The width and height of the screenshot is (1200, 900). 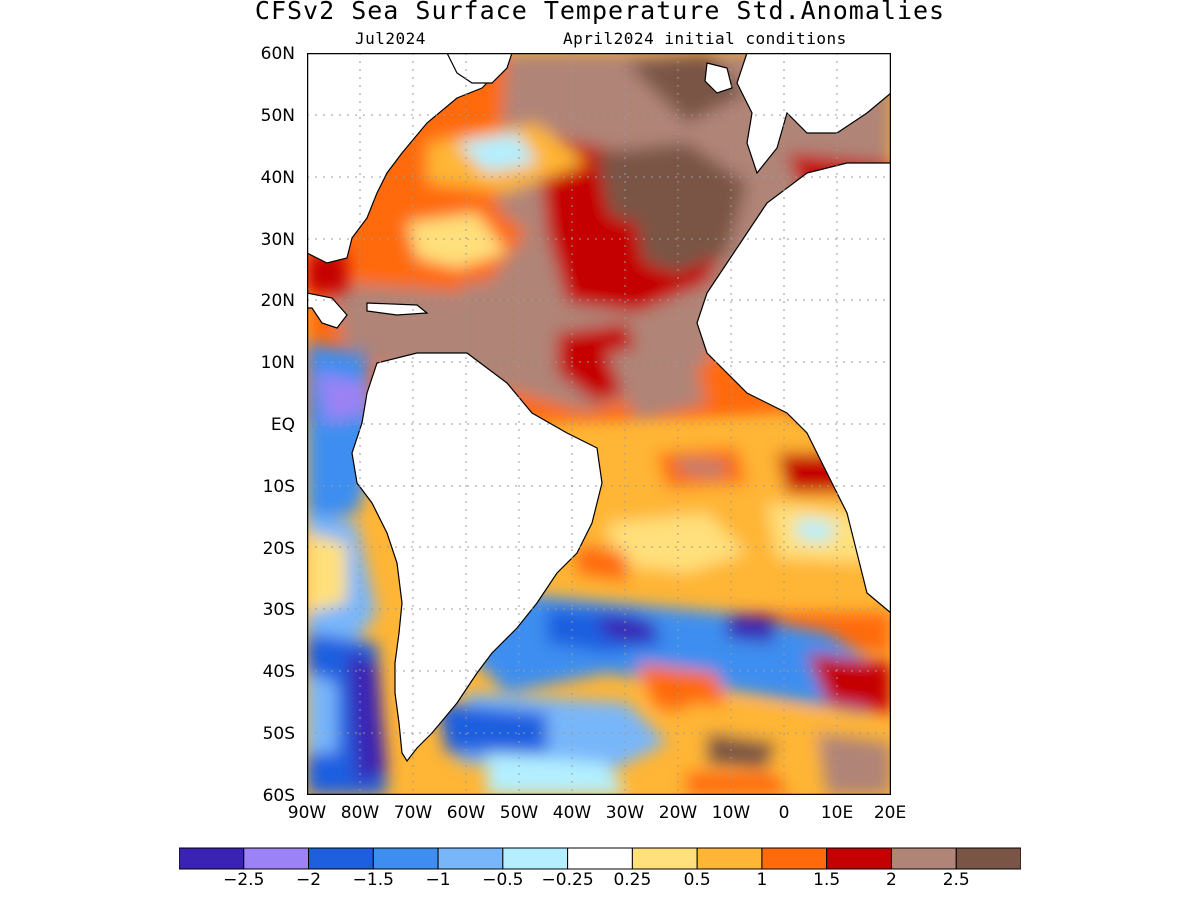 I want to click on colorbar-label: −2, so click(x=309, y=880).